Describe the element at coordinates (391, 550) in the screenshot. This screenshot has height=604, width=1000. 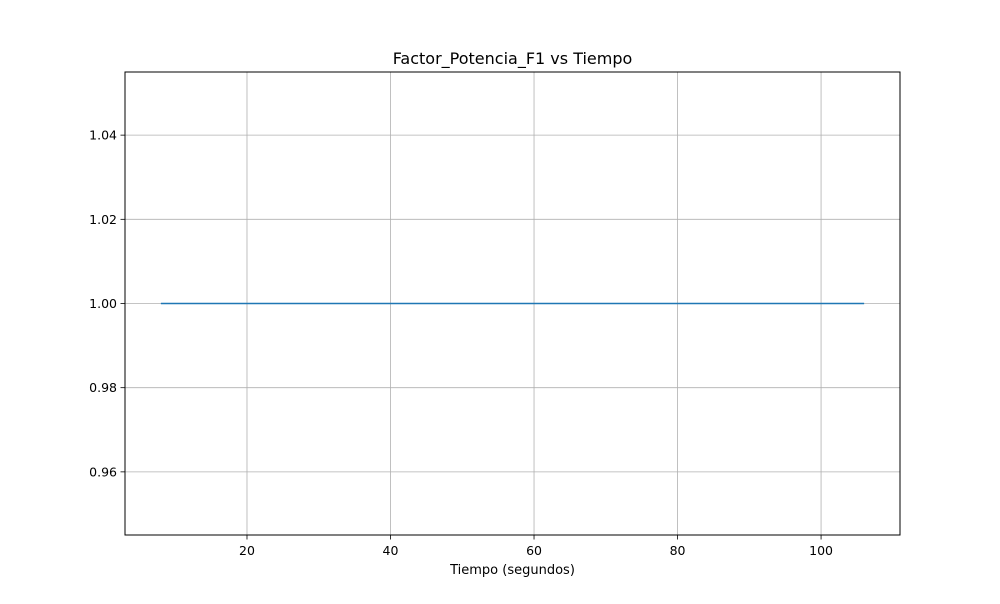
I see `x-tick-label: 40` at that location.